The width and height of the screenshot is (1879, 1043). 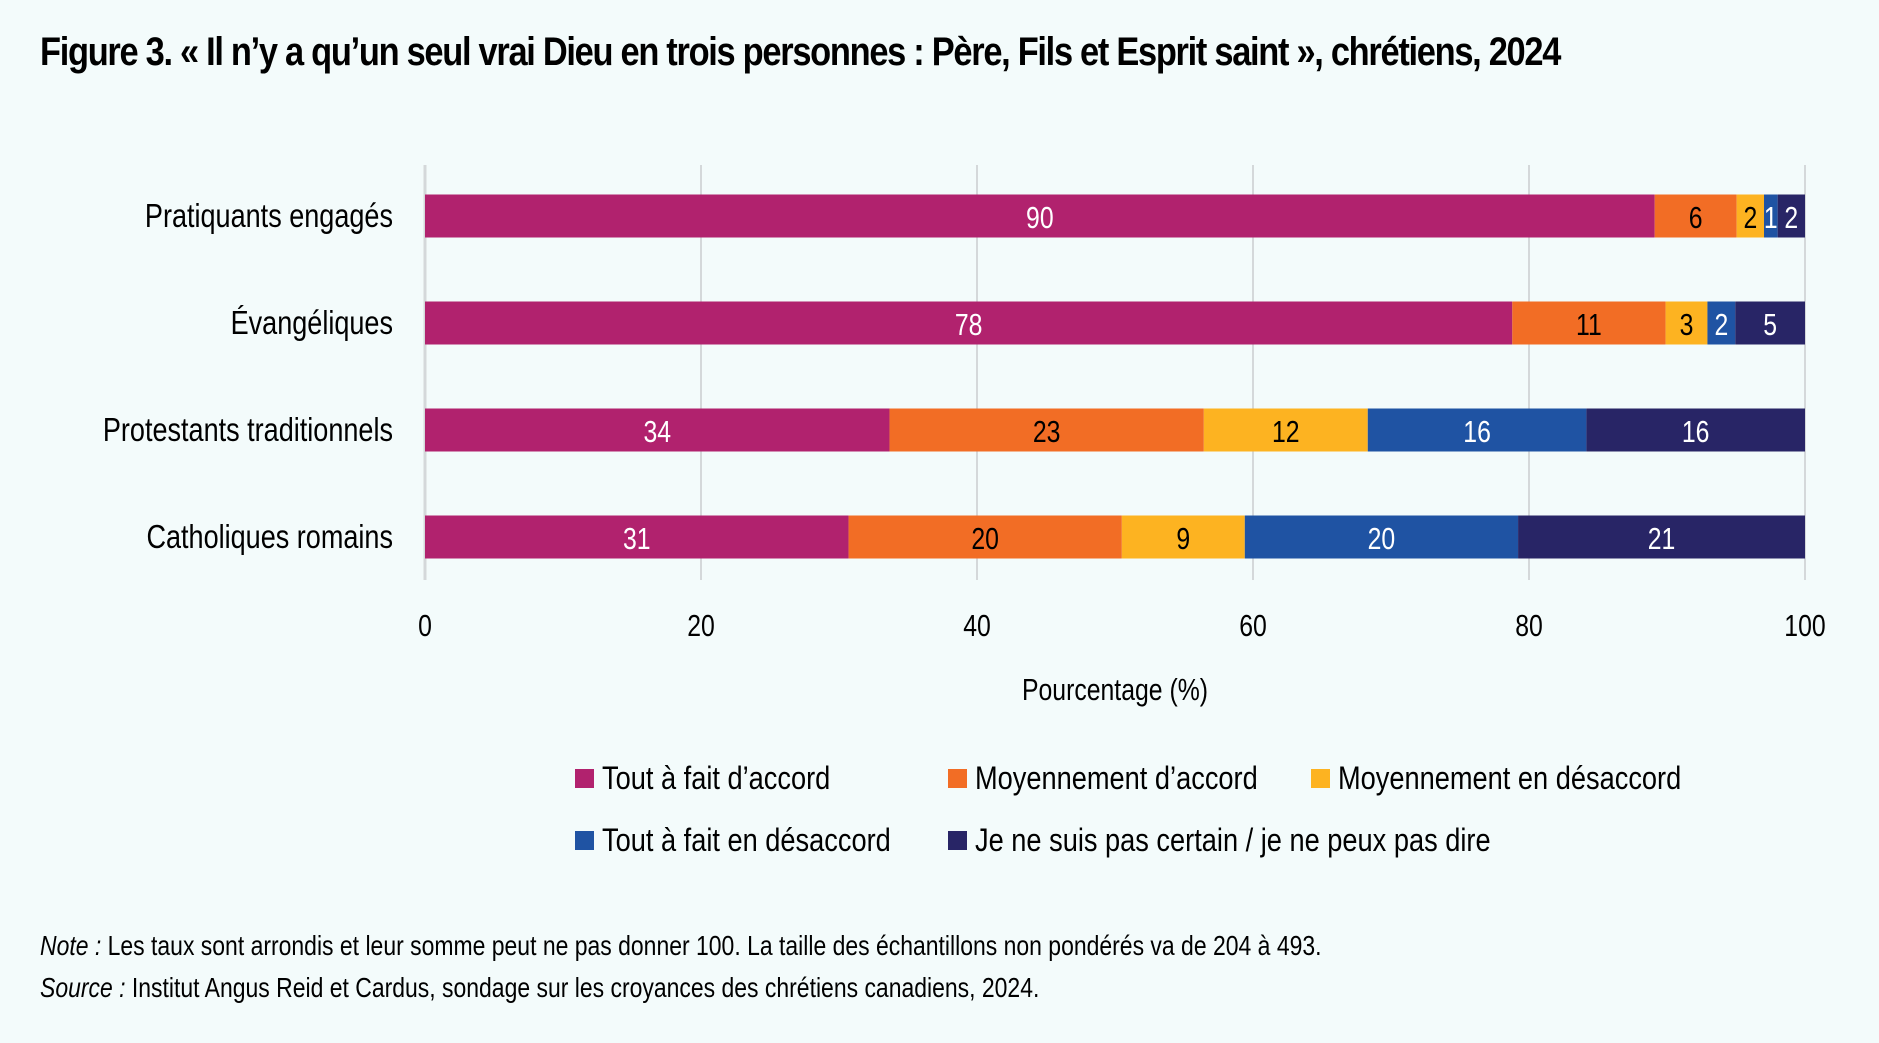 What do you see at coordinates (1116, 778) in the screenshot?
I see `legend-label: Moyennement d’accord` at bounding box center [1116, 778].